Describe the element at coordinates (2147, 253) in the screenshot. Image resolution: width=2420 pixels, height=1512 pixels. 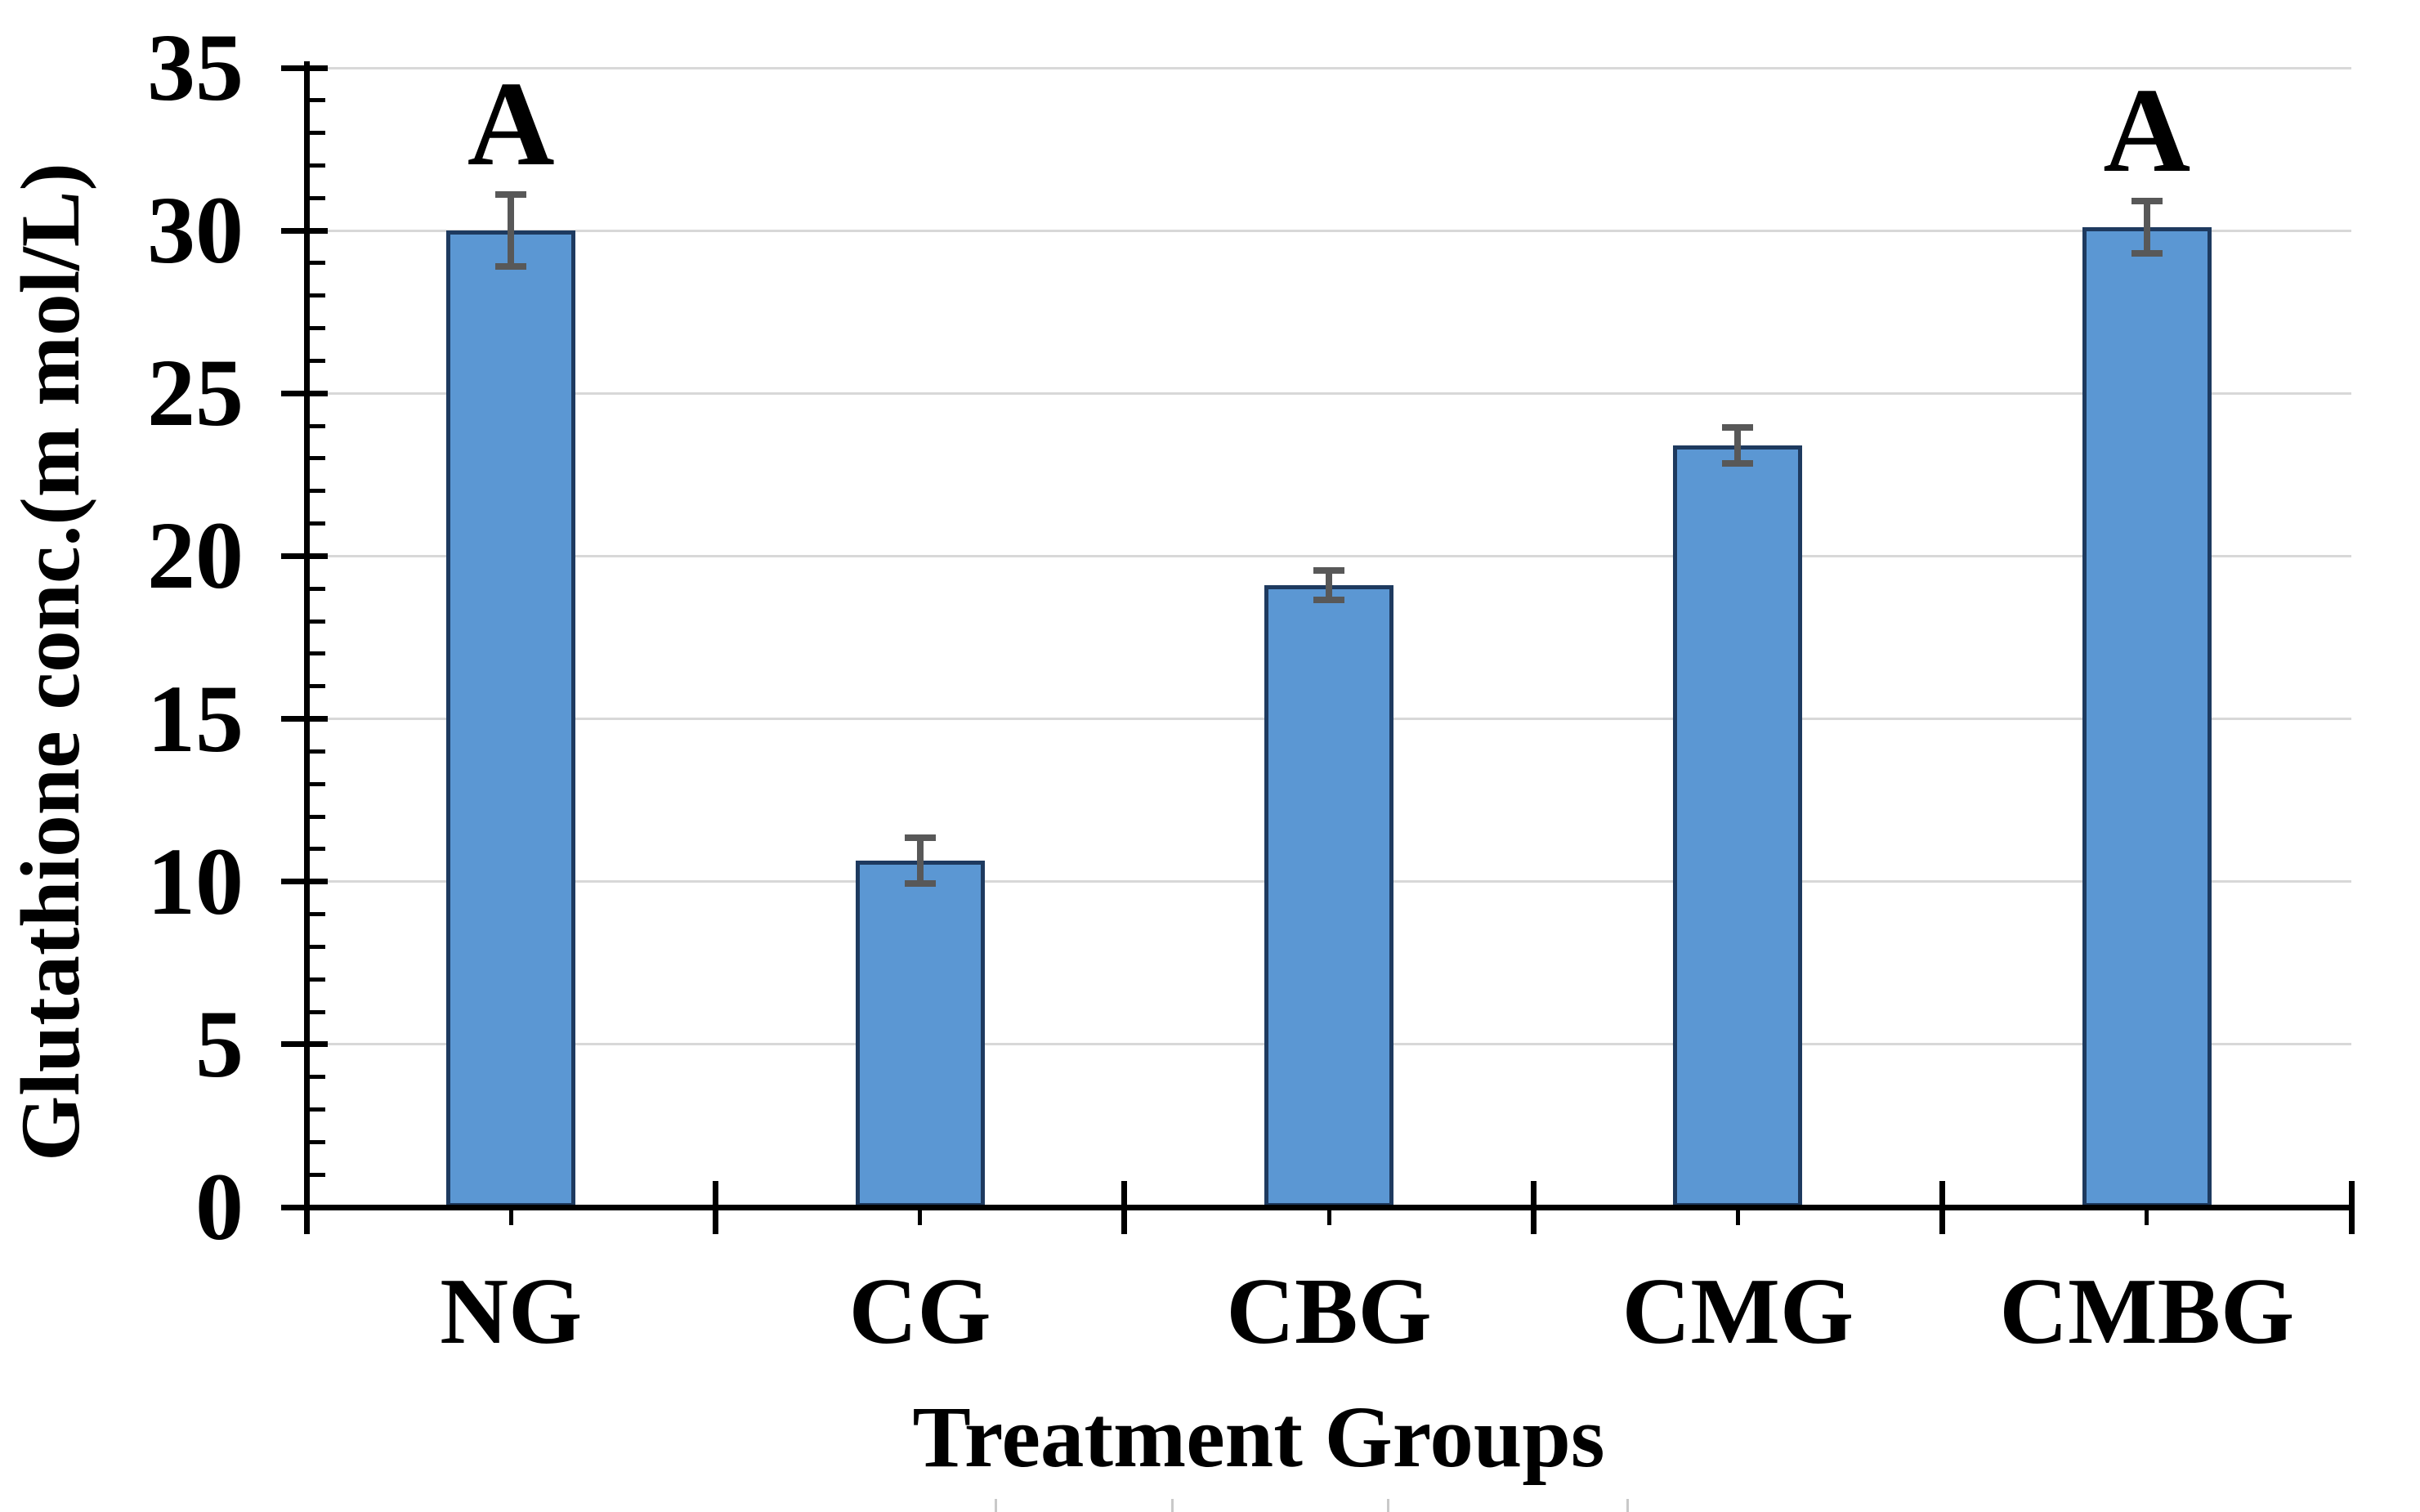
I see `error-bar-cap-bottom-CMBG` at that location.